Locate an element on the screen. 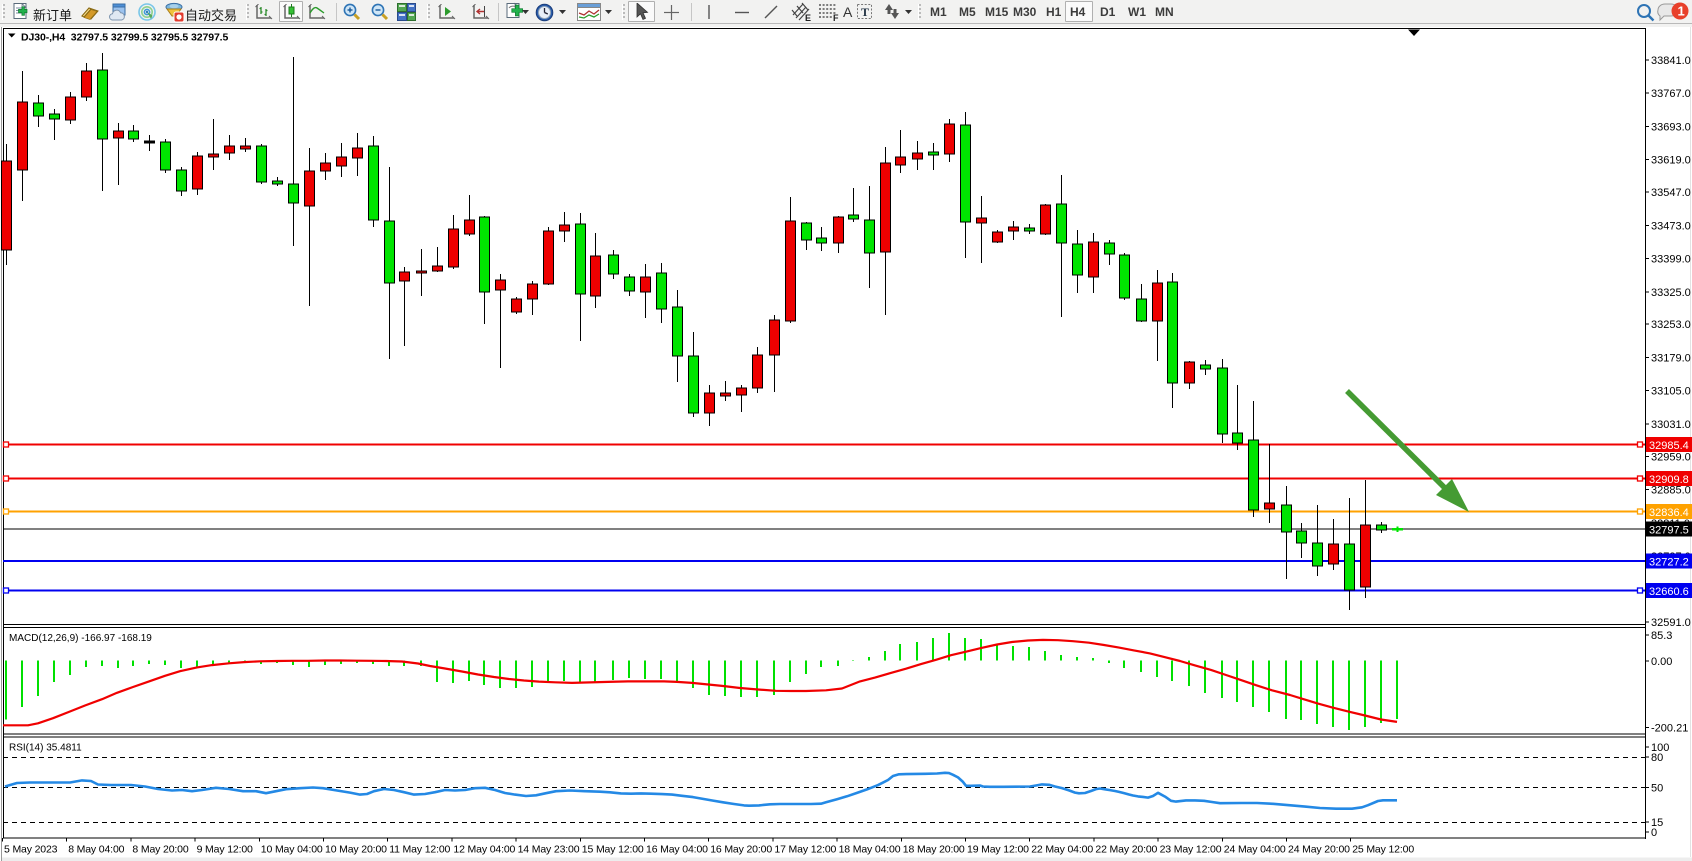 The width and height of the screenshot is (1692, 861). svg-text: 18 May 20:00 is located at coordinates (934, 850).